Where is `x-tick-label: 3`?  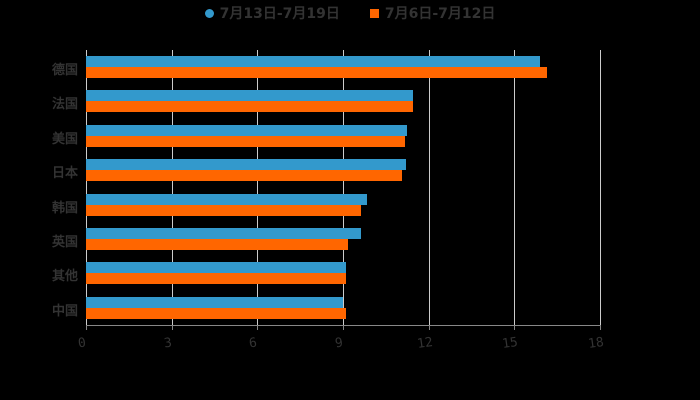 x-tick-label: 3 is located at coordinates (167, 343).